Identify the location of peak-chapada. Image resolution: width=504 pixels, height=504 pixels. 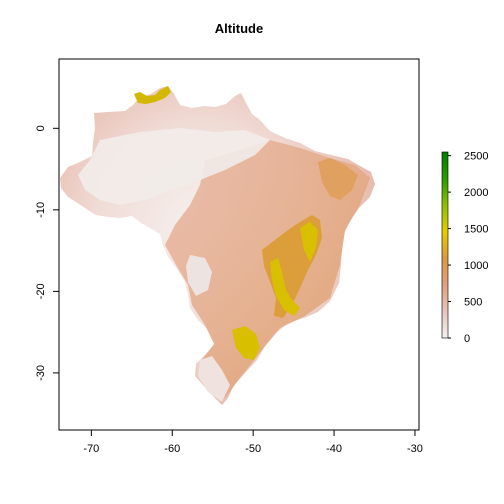
(338, 179).